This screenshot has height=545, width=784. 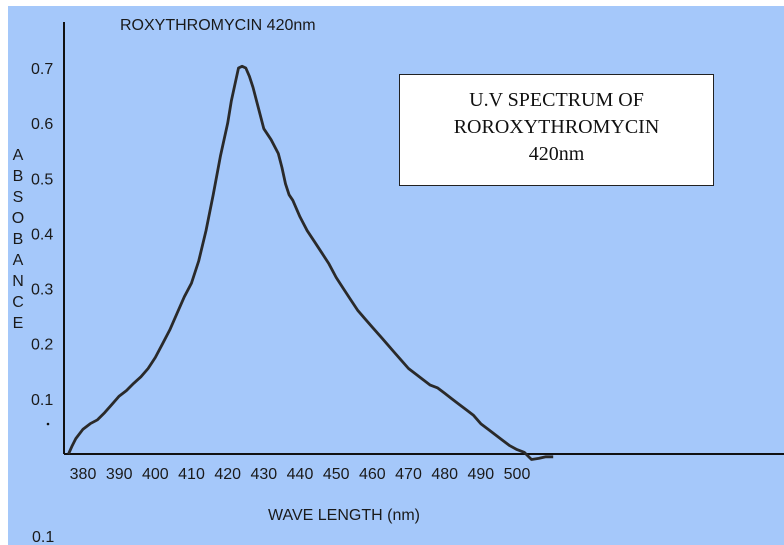 What do you see at coordinates (119, 474) in the screenshot?
I see `x-tick-label: 390` at bounding box center [119, 474].